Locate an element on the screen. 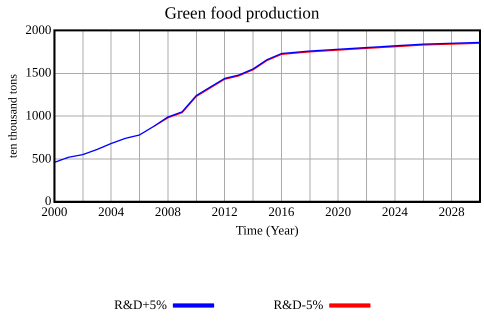 Image resolution: width=484 pixels, height=324 pixels. x-tick-label: 2020 is located at coordinates (338, 212).